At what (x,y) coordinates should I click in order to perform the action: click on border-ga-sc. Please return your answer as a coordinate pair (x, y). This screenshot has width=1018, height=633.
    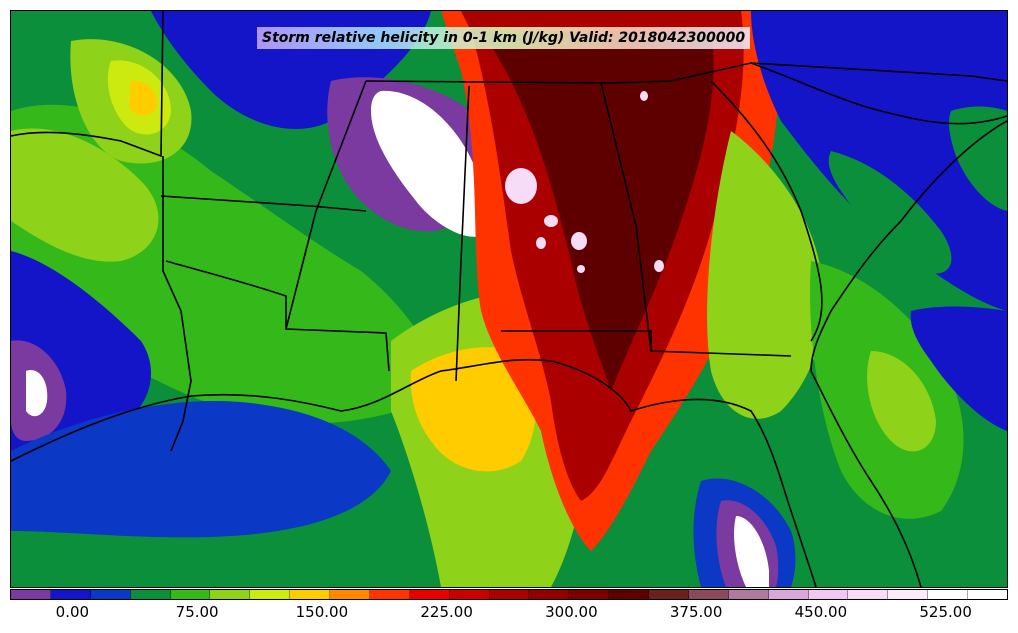
    Looking at the image, I should click on (766, 211).